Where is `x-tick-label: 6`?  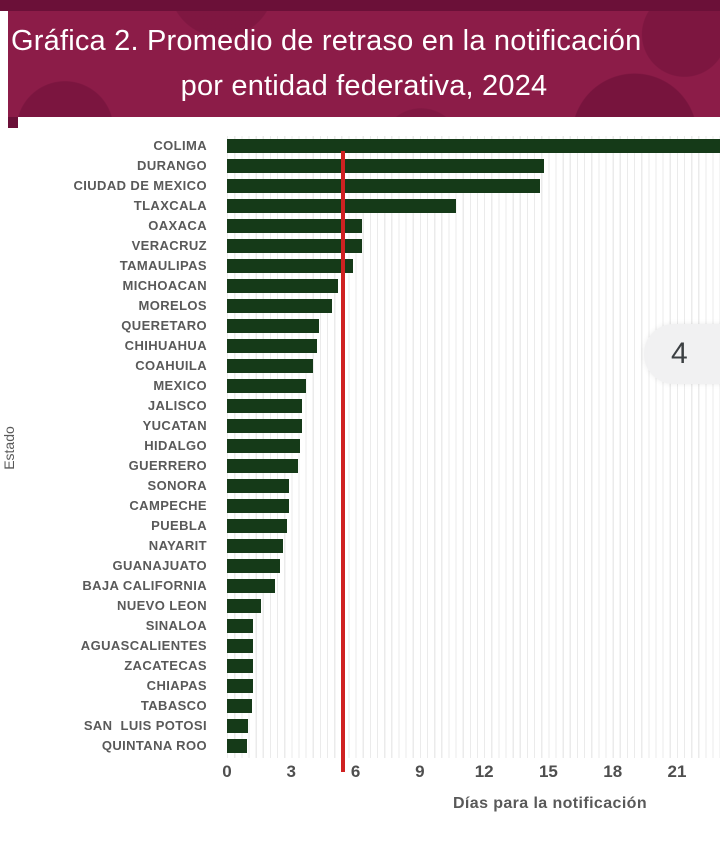 x-tick-label: 6 is located at coordinates (355, 771).